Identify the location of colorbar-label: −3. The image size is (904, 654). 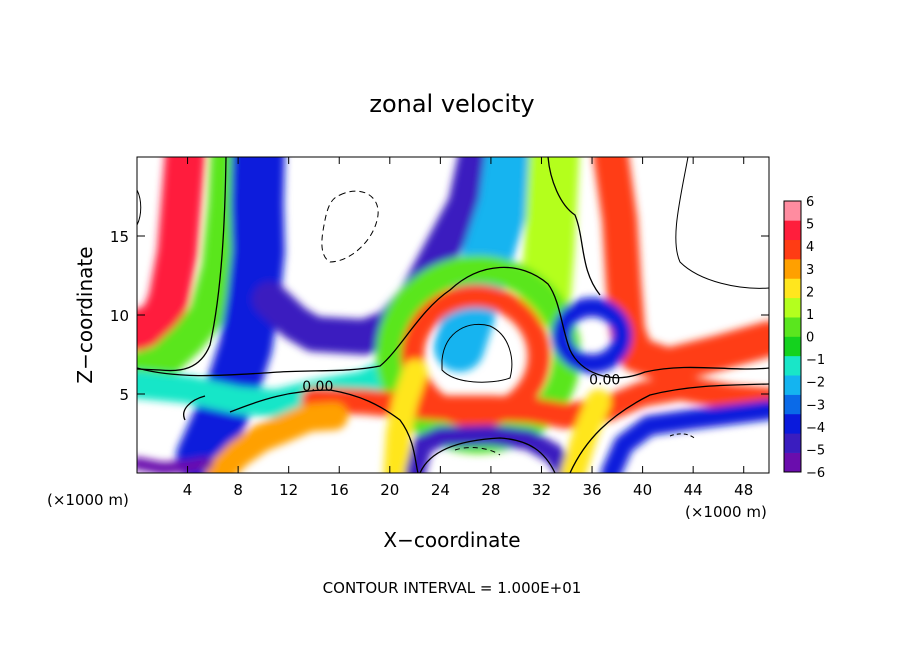
(815, 405).